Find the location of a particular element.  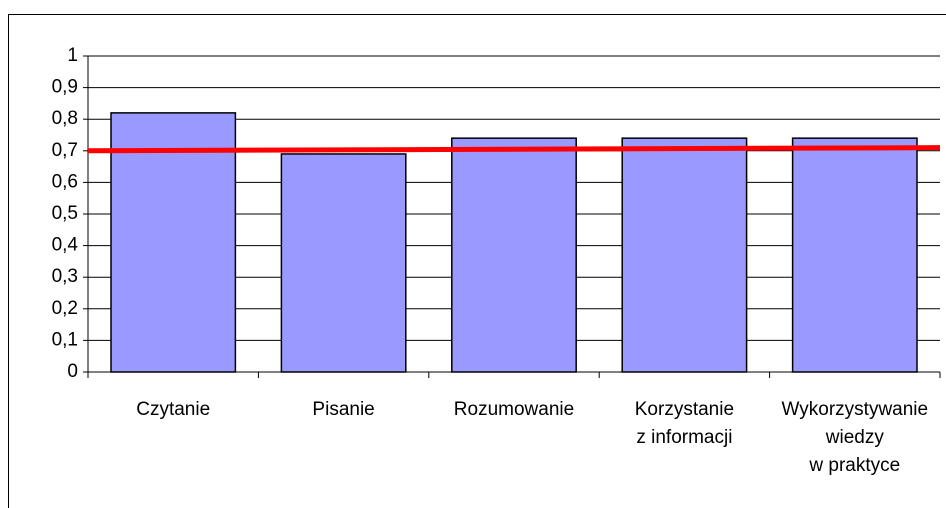

x-tick-label: Pisanie is located at coordinates (343, 409).